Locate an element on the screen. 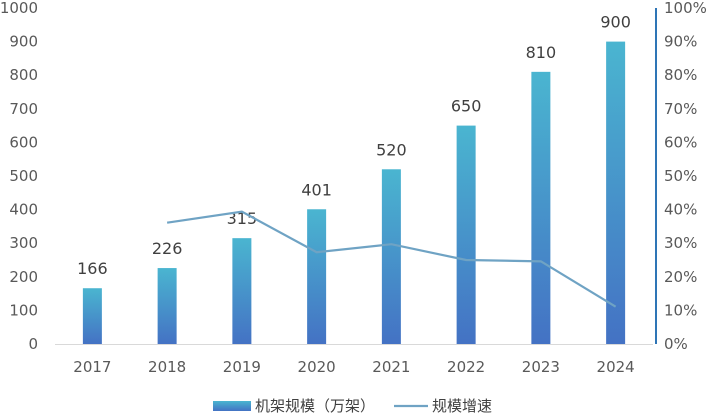 This screenshot has height=417, width=711. legend-line-label: 规模增速 is located at coordinates (462, 406).